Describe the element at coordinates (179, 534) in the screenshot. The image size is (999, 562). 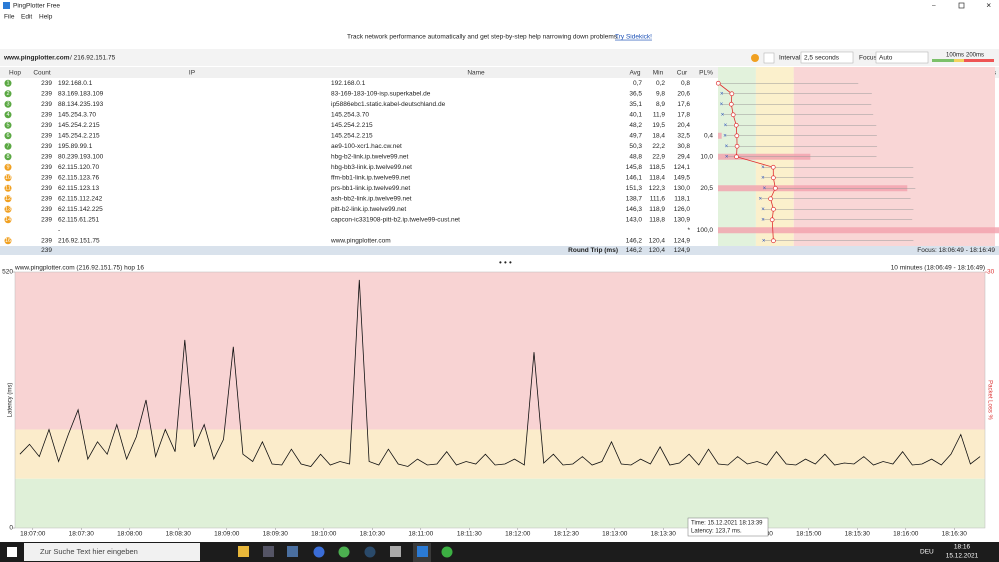
I see `x-tick-label: 18:08:30` at that location.